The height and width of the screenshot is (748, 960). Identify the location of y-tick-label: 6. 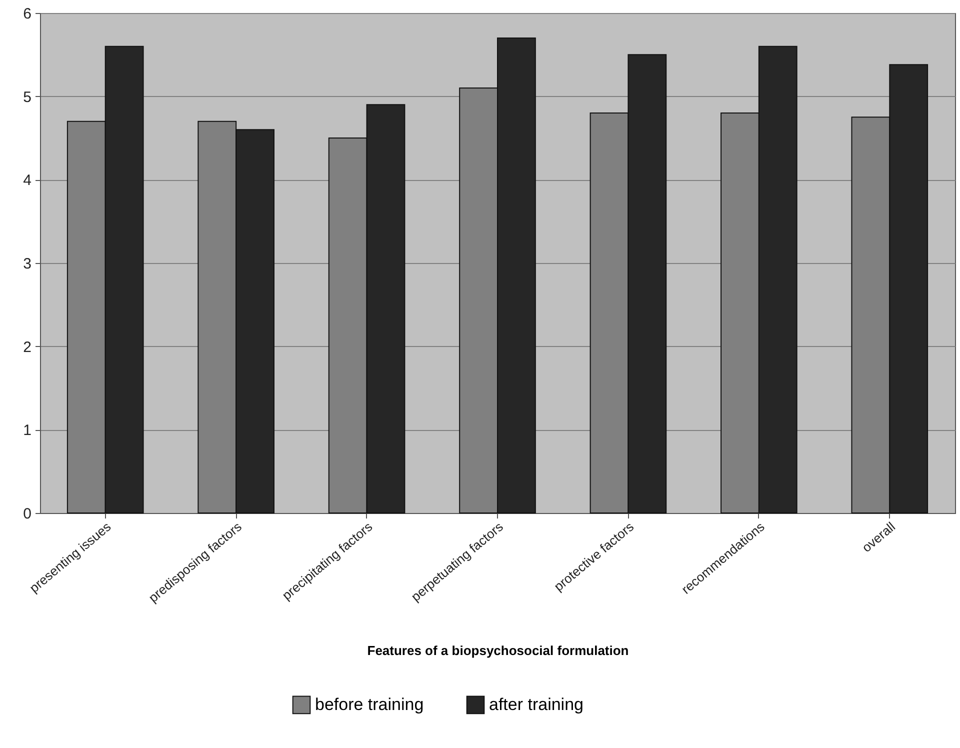
(27, 14).